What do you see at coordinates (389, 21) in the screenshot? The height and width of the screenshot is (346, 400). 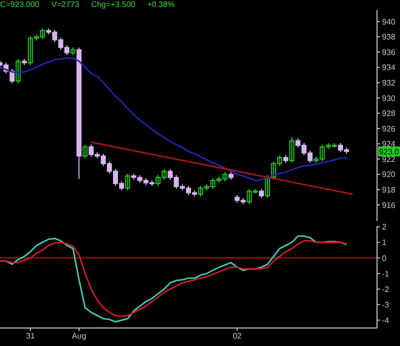 I see `y-tick-label: 940` at bounding box center [389, 21].